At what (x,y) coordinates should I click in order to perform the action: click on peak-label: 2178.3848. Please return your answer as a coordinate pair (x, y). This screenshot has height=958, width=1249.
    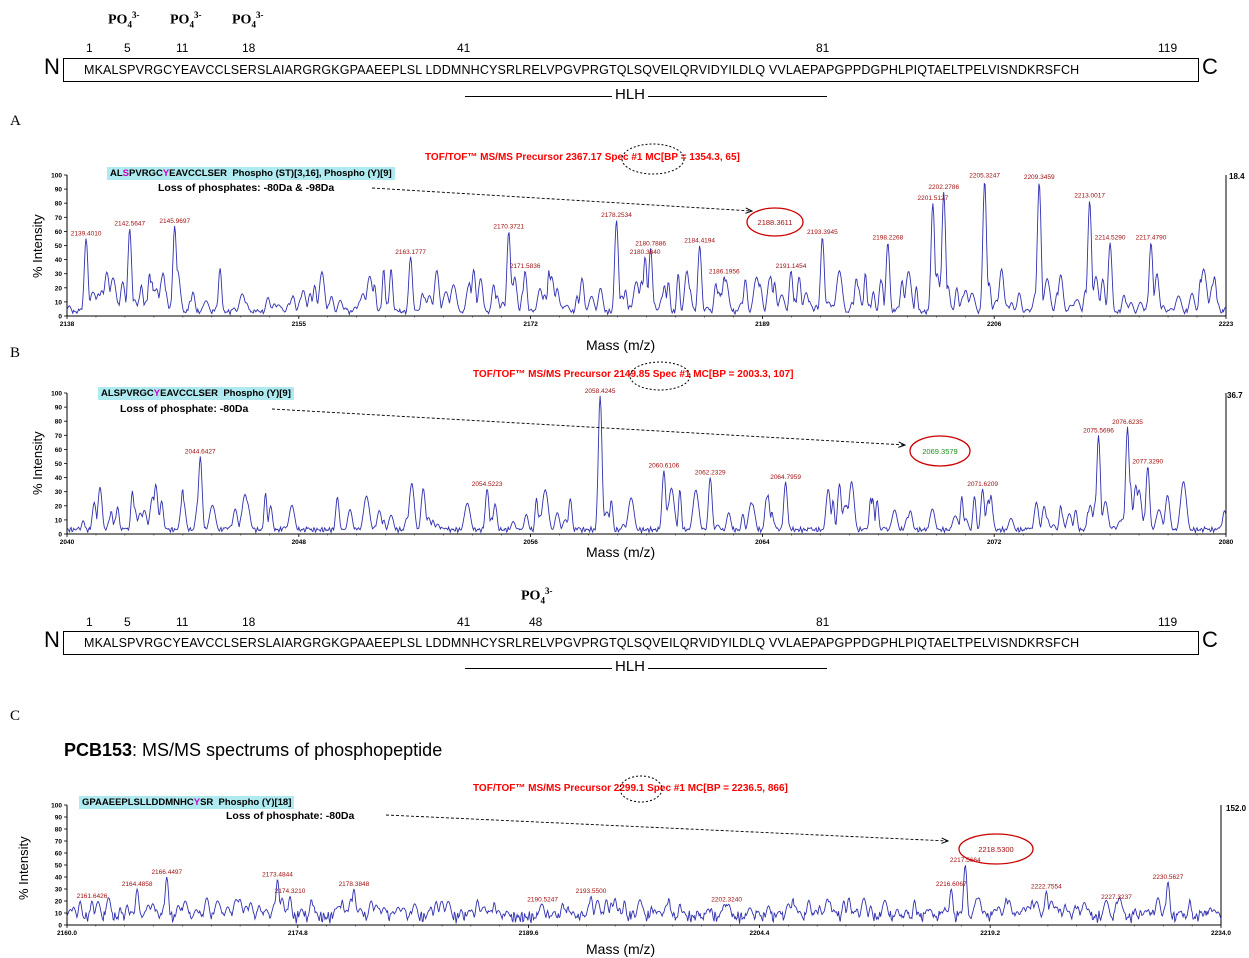
    Looking at the image, I should click on (354, 884).